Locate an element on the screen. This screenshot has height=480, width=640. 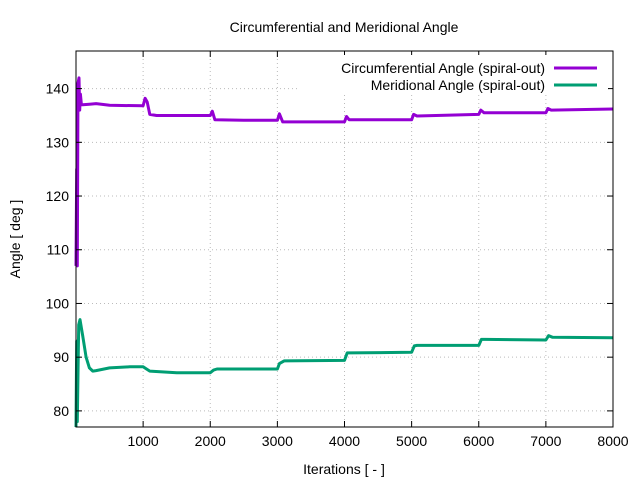
y-axis-label: Angle [ deg ] is located at coordinates (15, 239).